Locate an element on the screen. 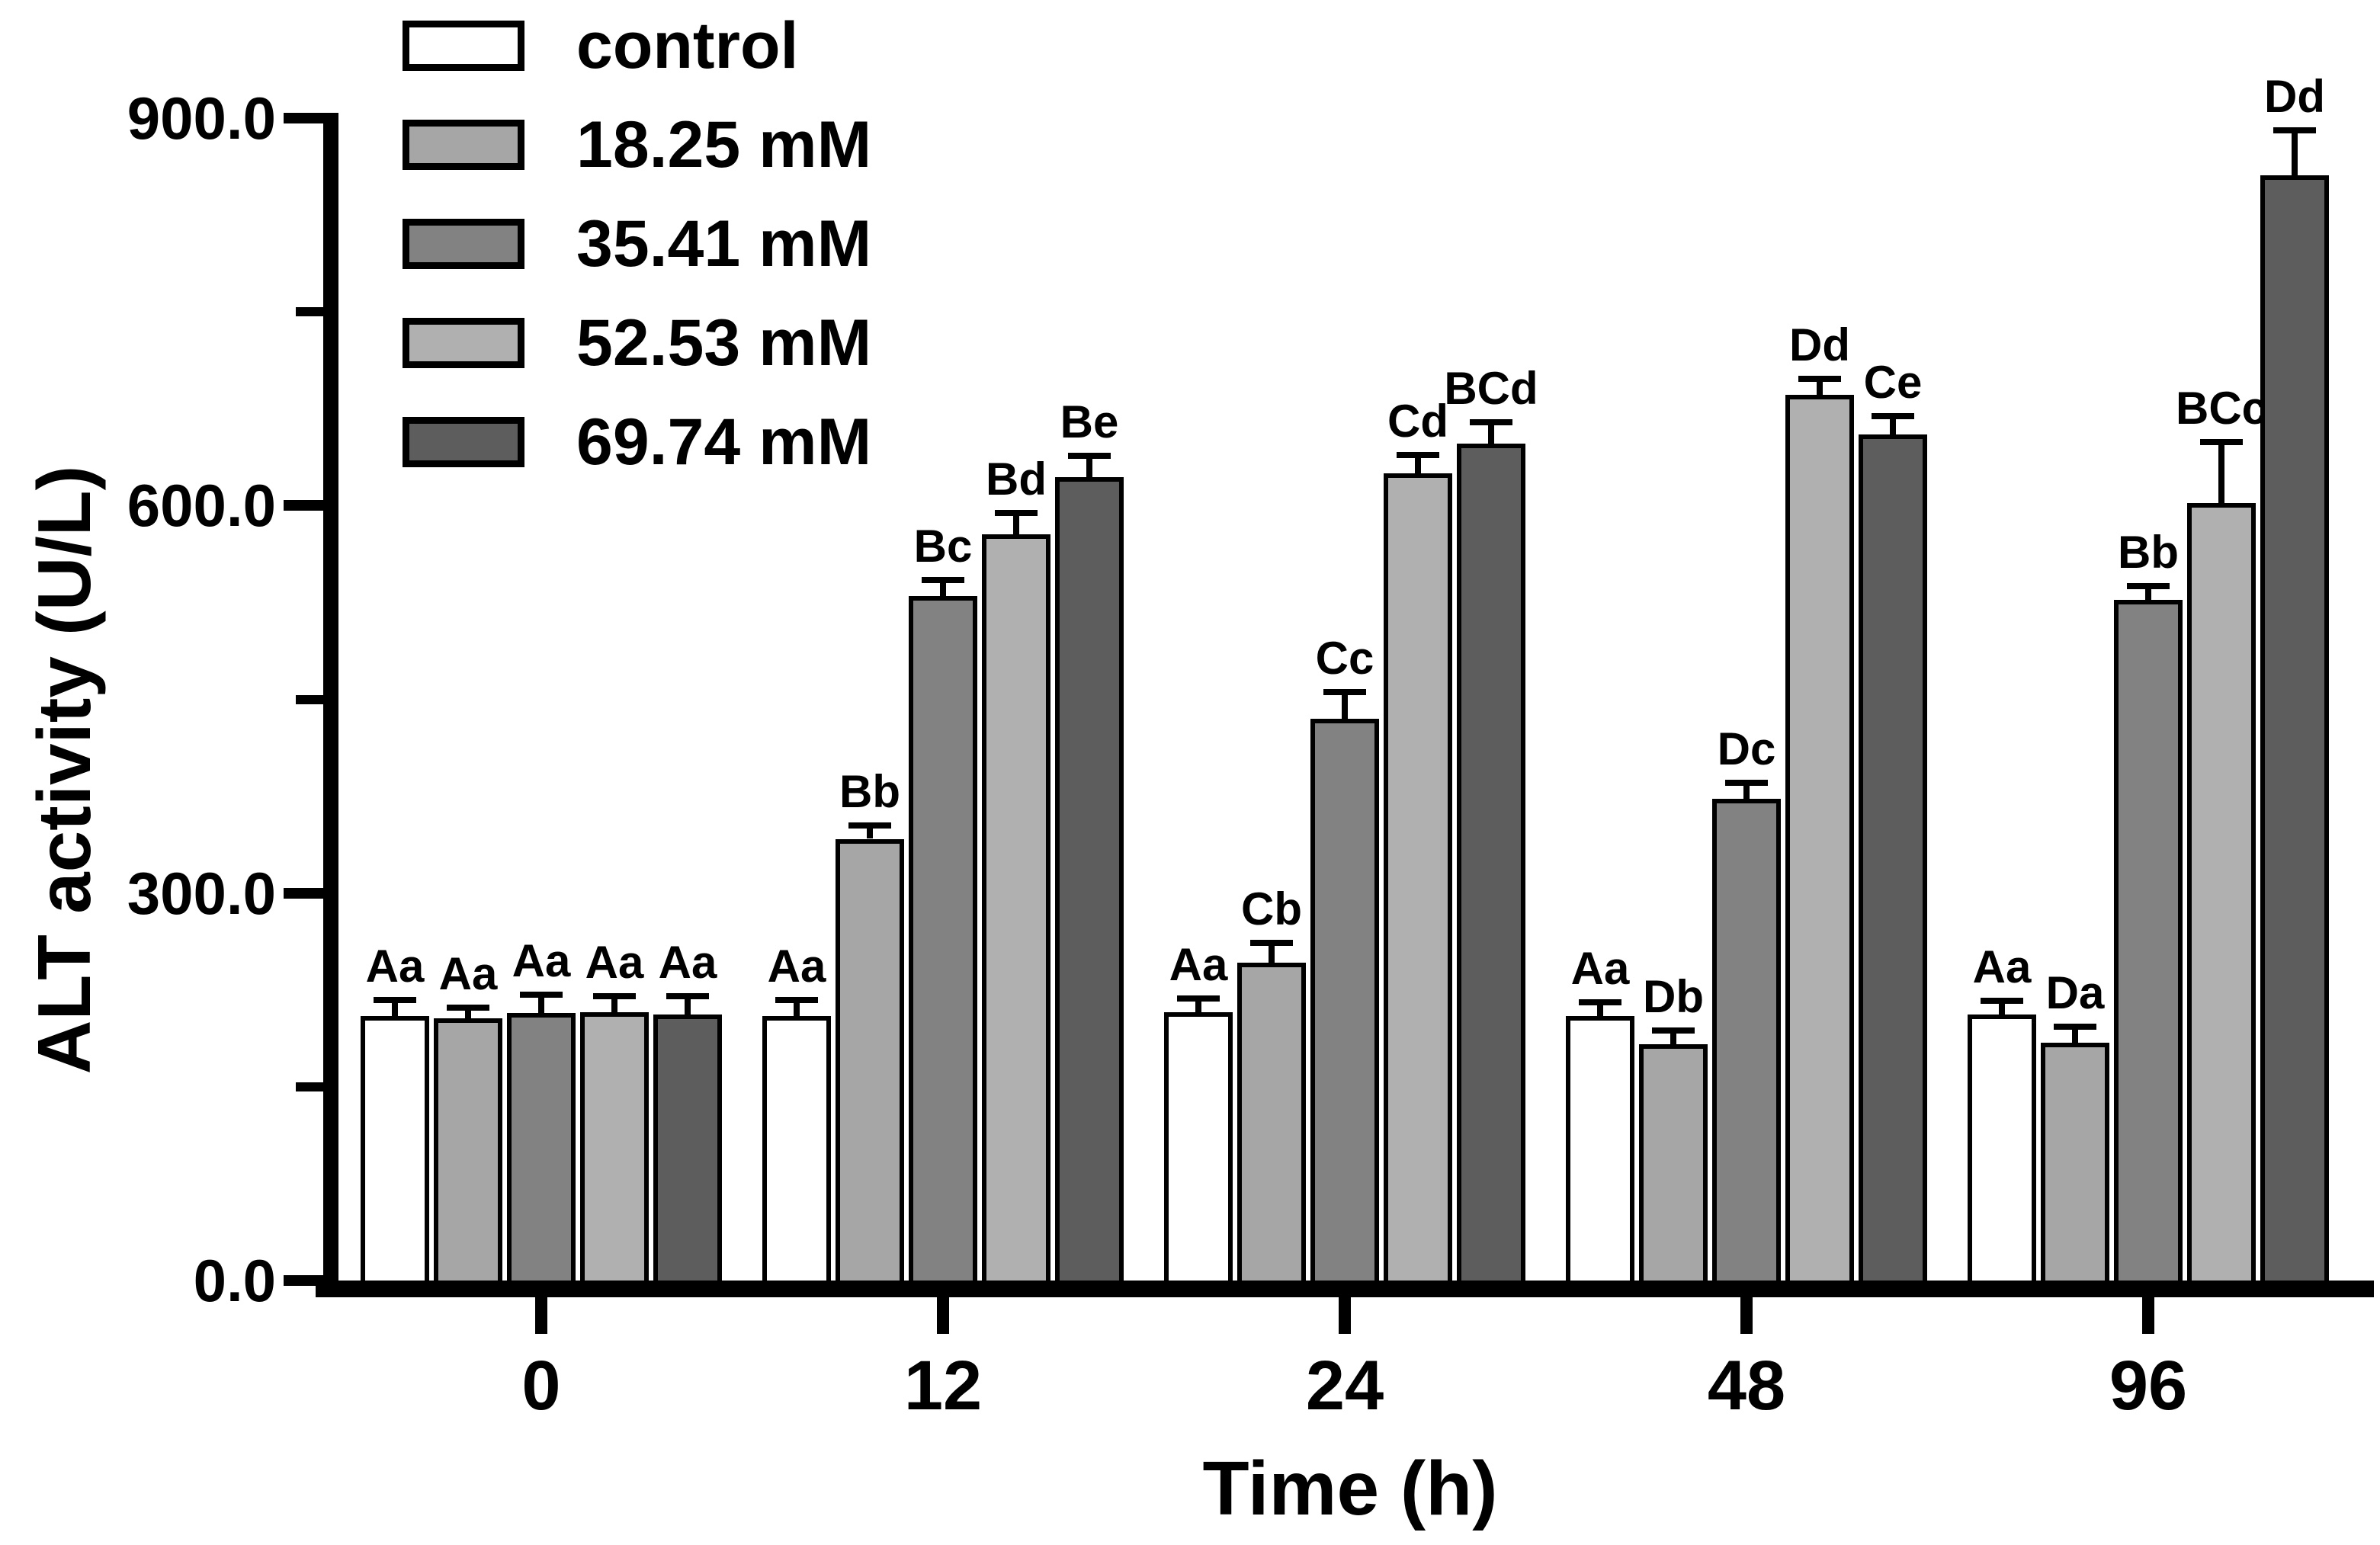 The image size is (2380, 1545). legend-swatch-35-41mM is located at coordinates (463, 244).